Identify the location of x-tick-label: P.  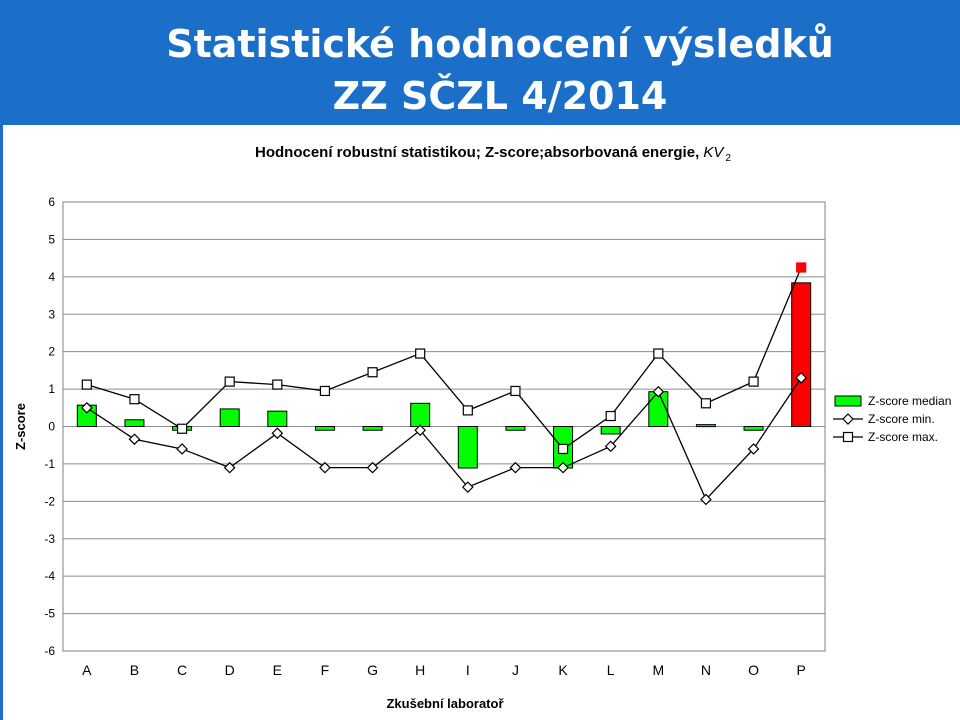
(801, 670).